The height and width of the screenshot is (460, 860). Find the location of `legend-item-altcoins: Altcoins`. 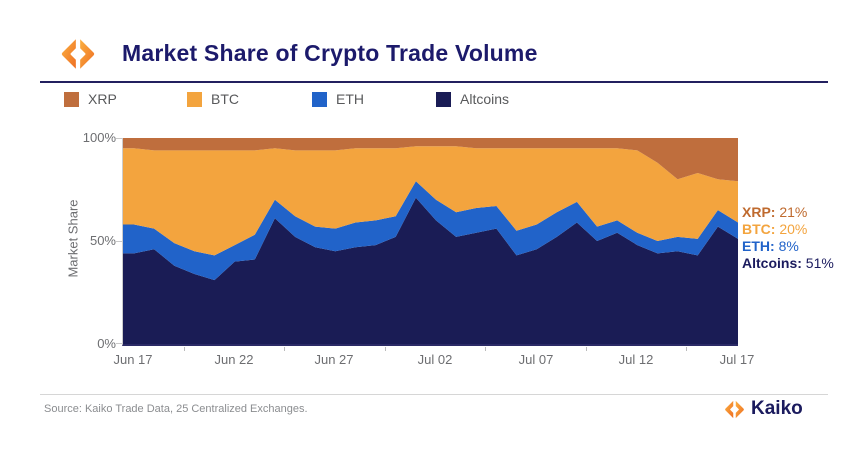

legend-item-altcoins: Altcoins is located at coordinates (472, 99).